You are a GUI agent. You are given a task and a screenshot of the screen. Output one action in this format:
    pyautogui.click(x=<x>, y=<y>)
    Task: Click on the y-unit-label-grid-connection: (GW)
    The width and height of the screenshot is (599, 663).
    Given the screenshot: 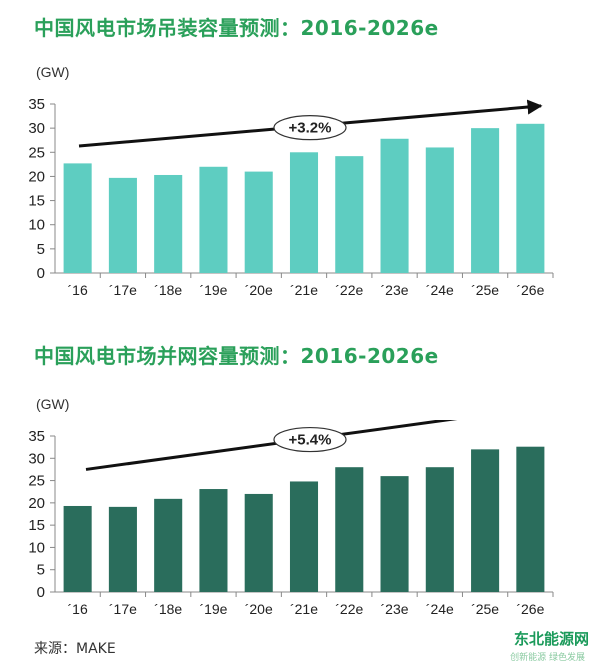 What is the action you would take?
    pyautogui.click(x=53, y=404)
    